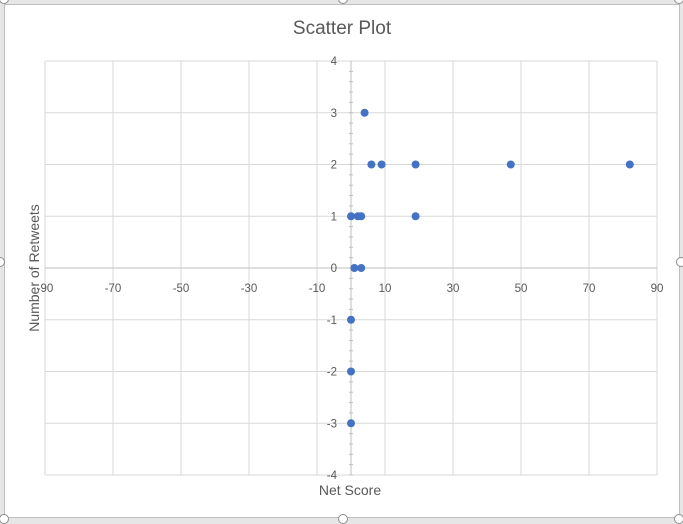 Image resolution: width=683 pixels, height=524 pixels. Describe the element at coordinates (113, 289) in the screenshot. I see `x-tick-label: -70` at that location.